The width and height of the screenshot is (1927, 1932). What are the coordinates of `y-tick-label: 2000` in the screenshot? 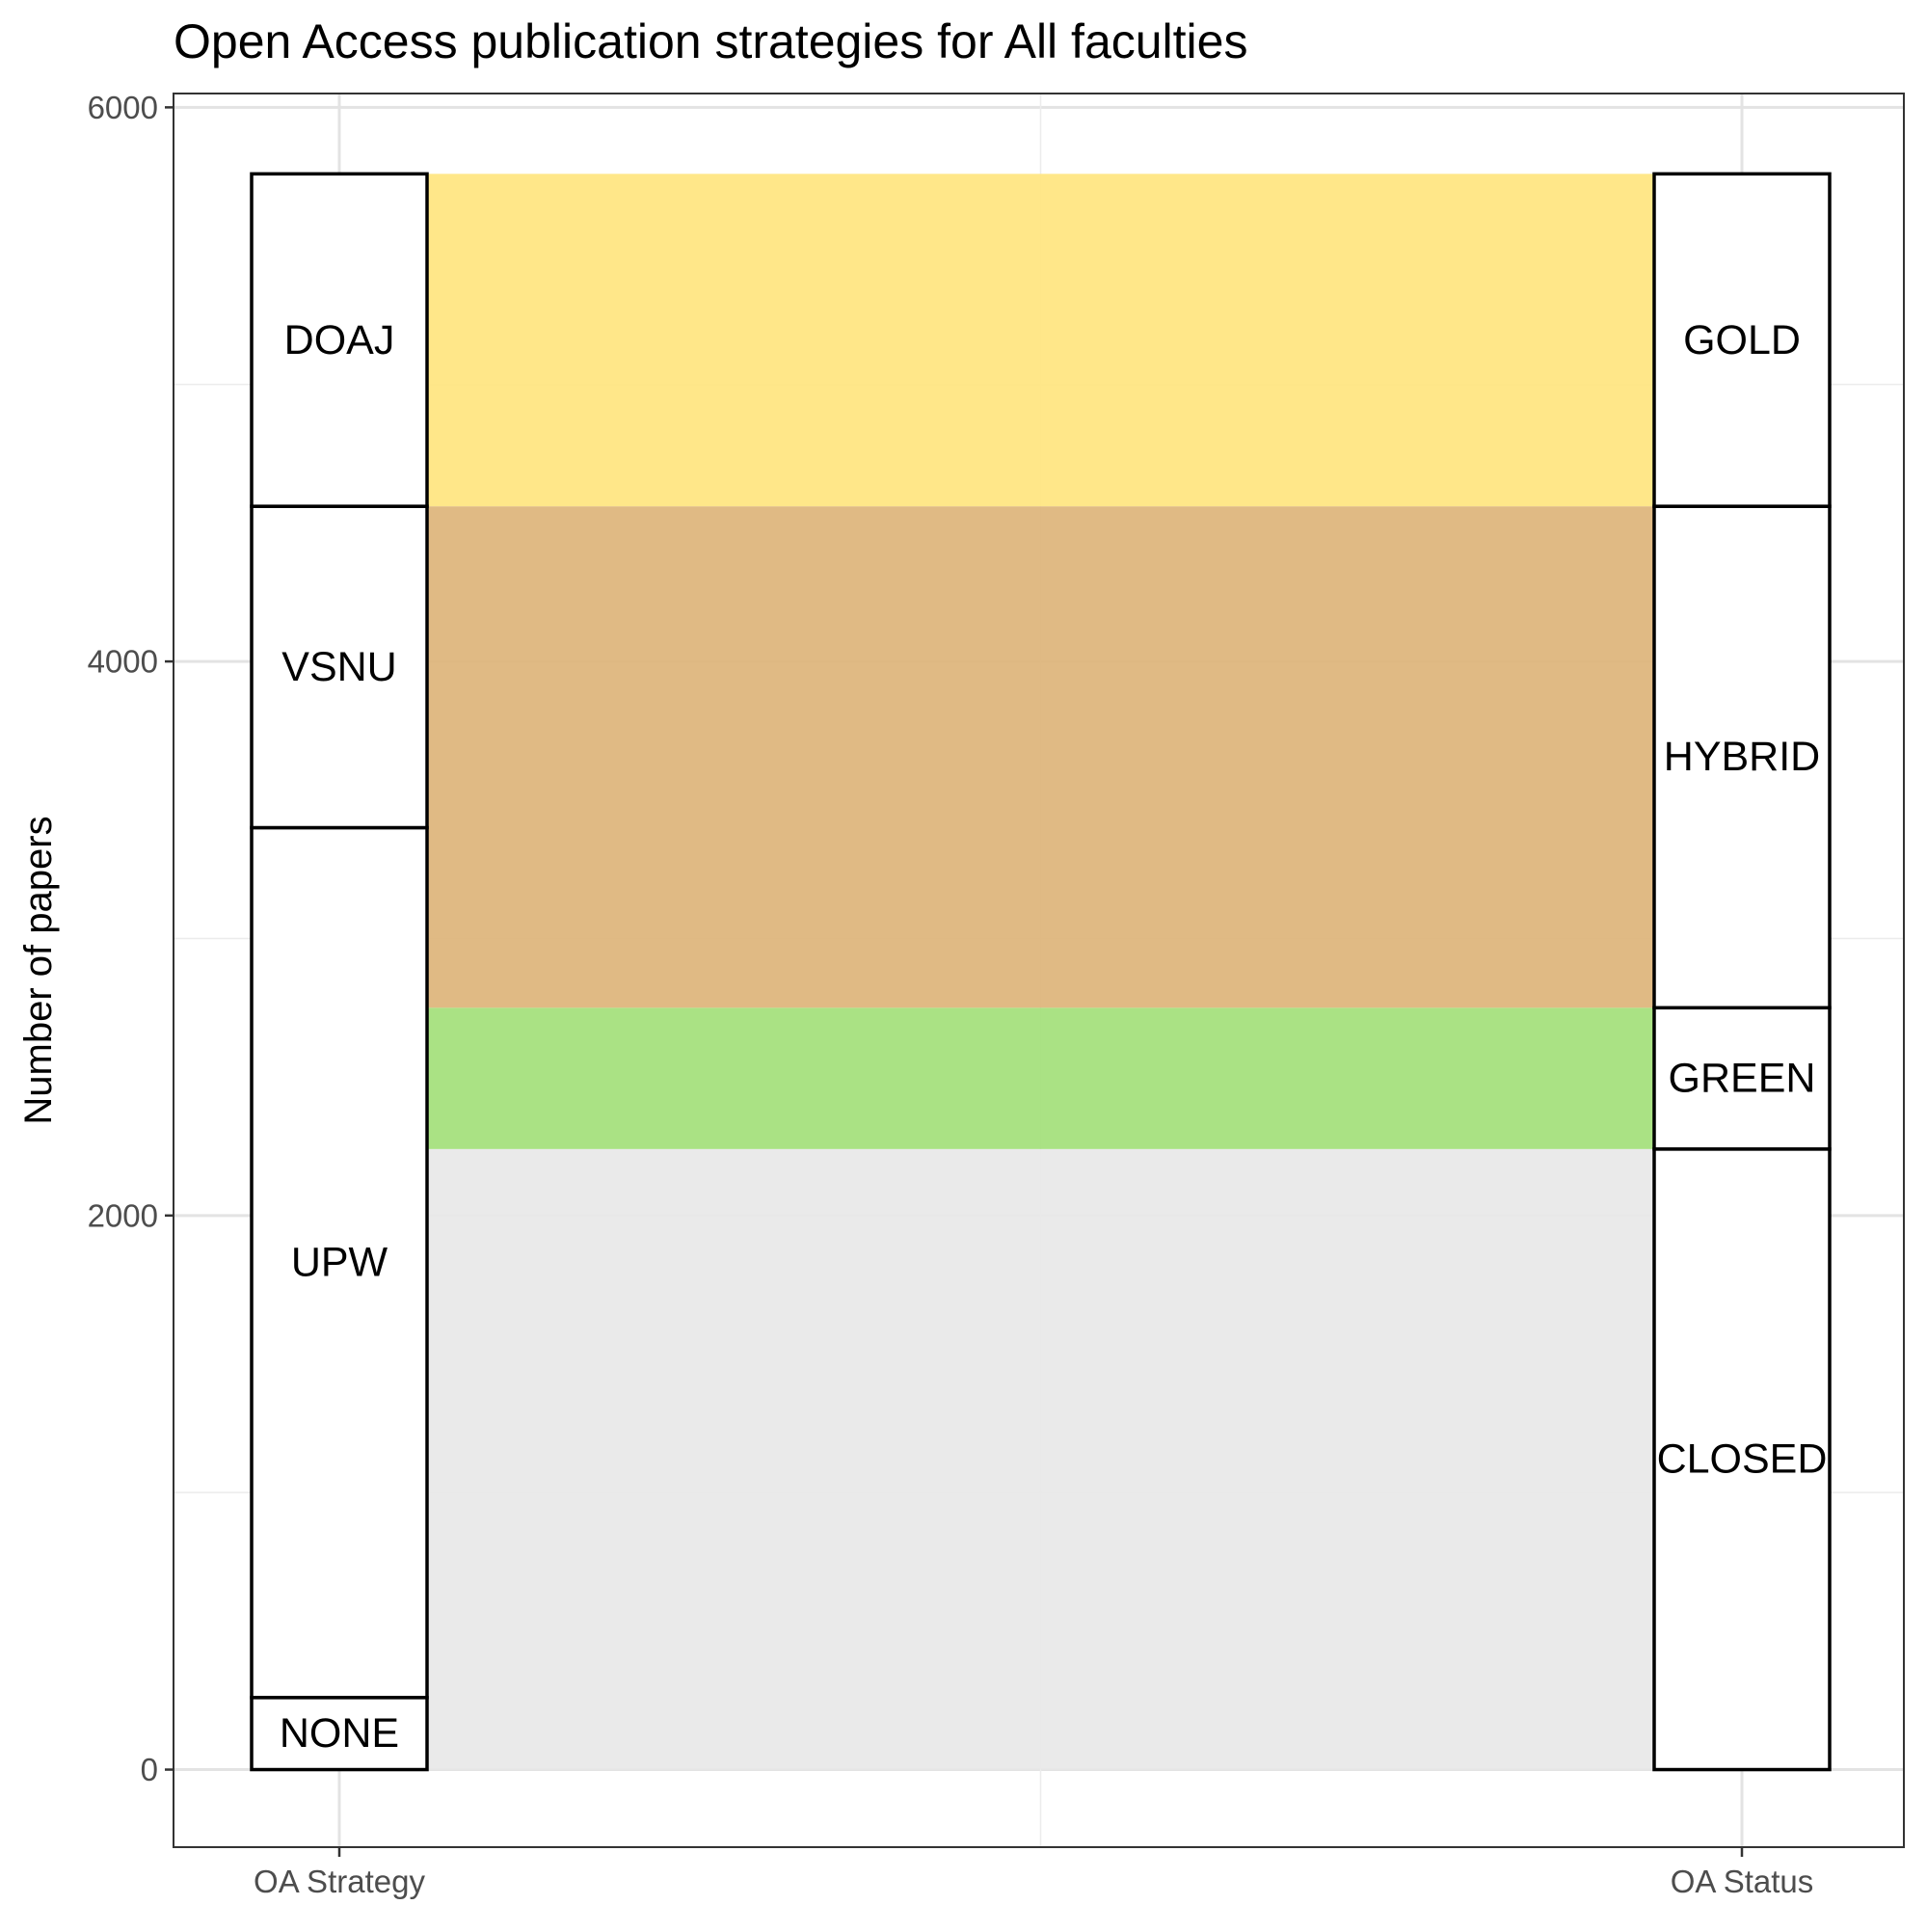 It's located at (123, 1215).